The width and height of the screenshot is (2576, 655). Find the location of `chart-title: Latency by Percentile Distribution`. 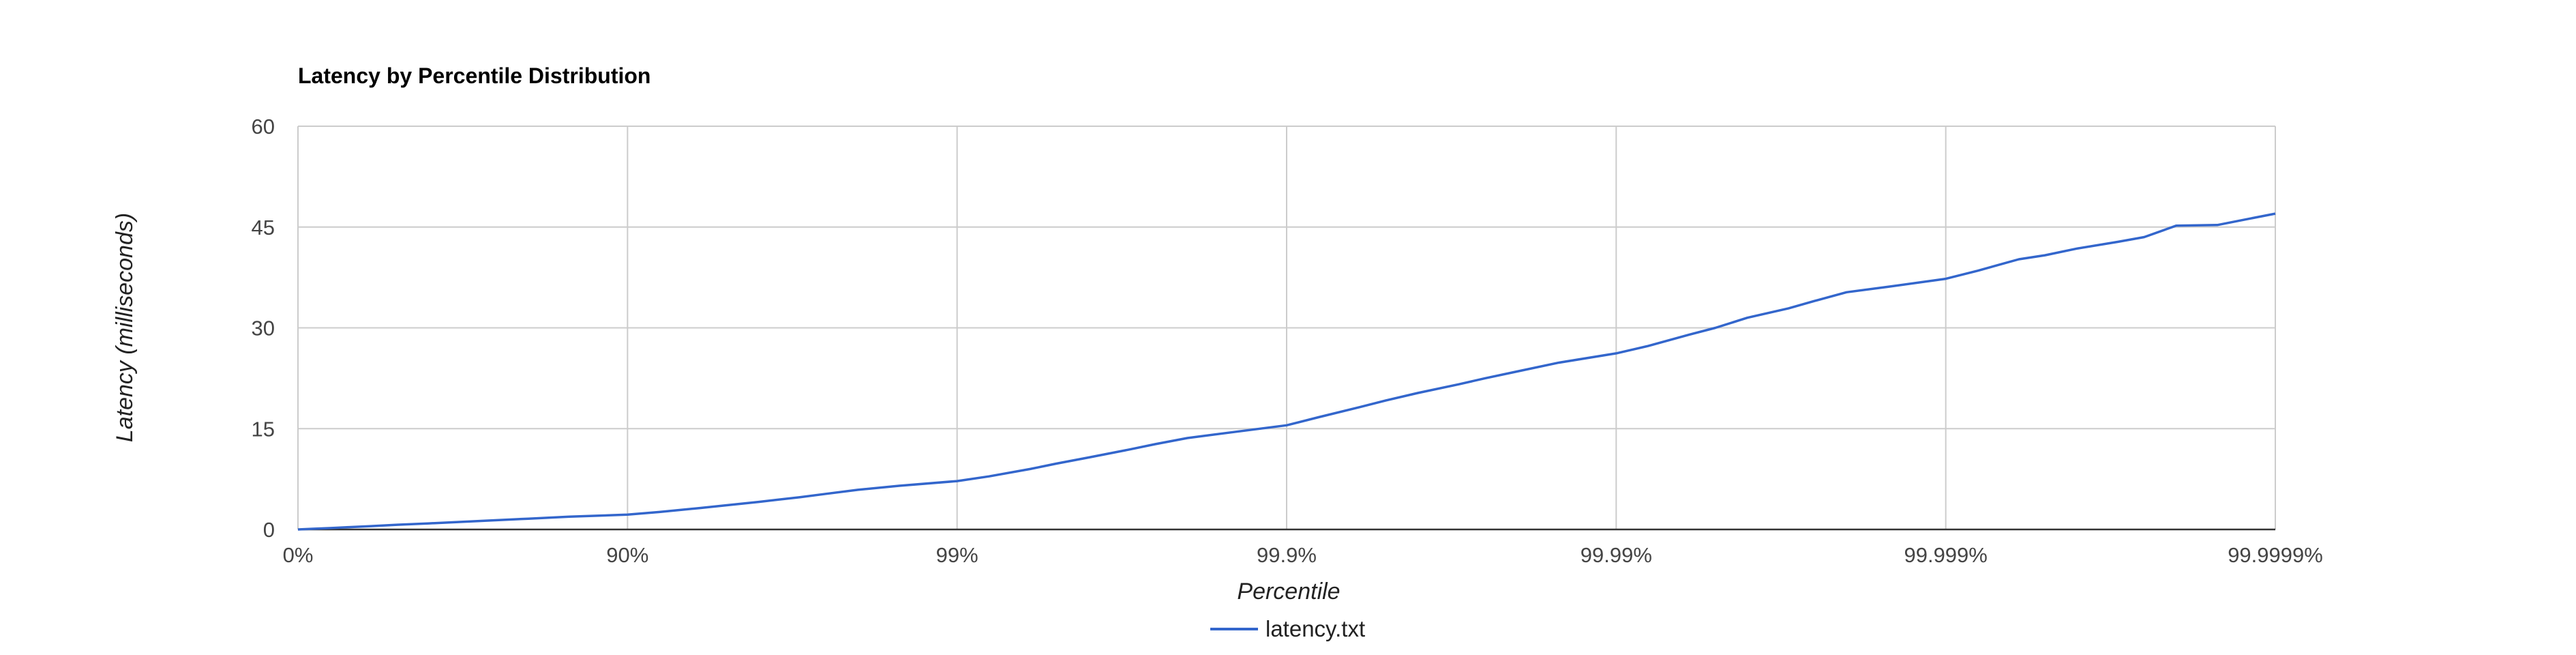

chart-title: Latency by Percentile Distribution is located at coordinates (474, 75).